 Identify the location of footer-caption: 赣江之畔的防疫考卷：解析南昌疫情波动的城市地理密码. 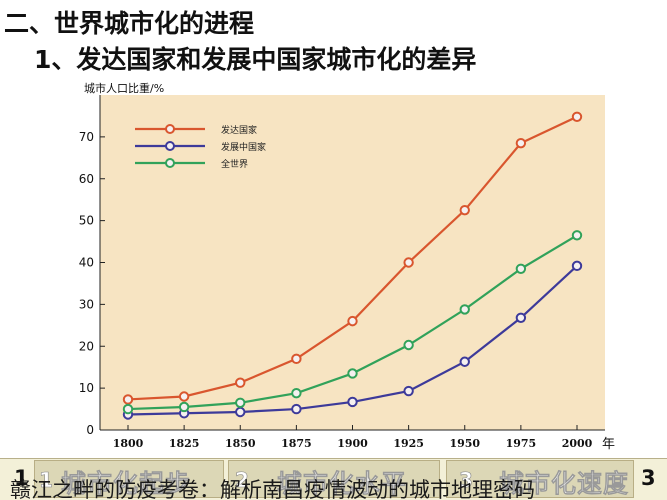
(272, 489).